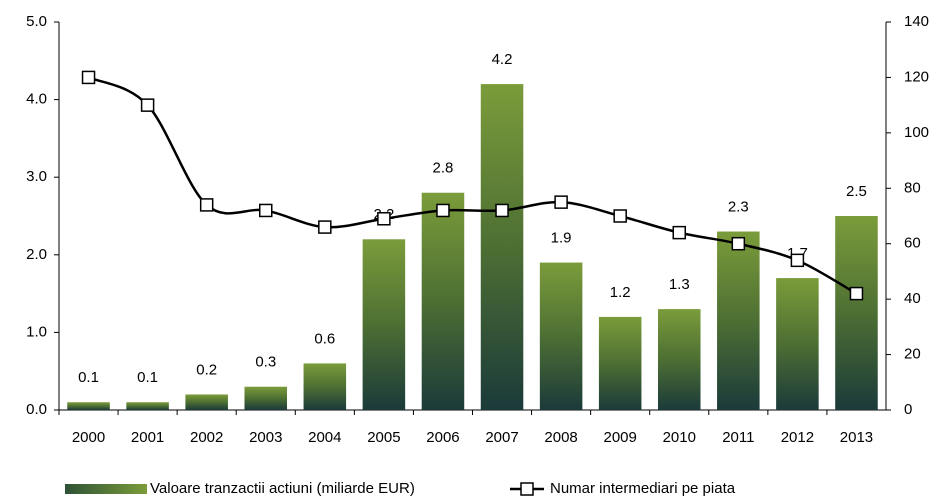  Describe the element at coordinates (88, 437) in the screenshot. I see `x-tick-label: 2000` at that location.